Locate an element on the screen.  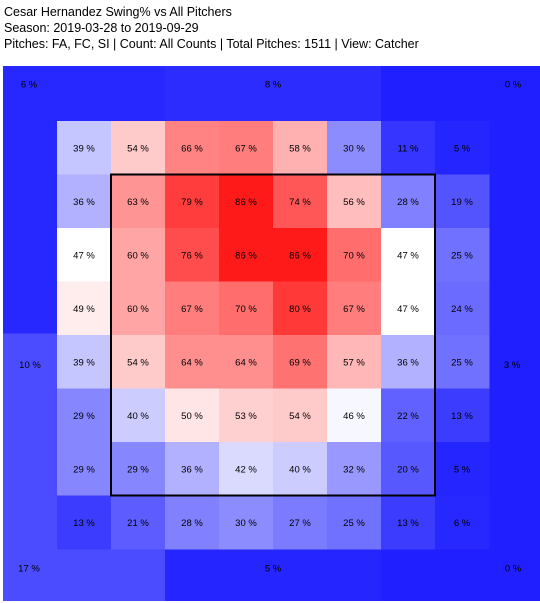
outer-zone-top-left is located at coordinates (84, 200).